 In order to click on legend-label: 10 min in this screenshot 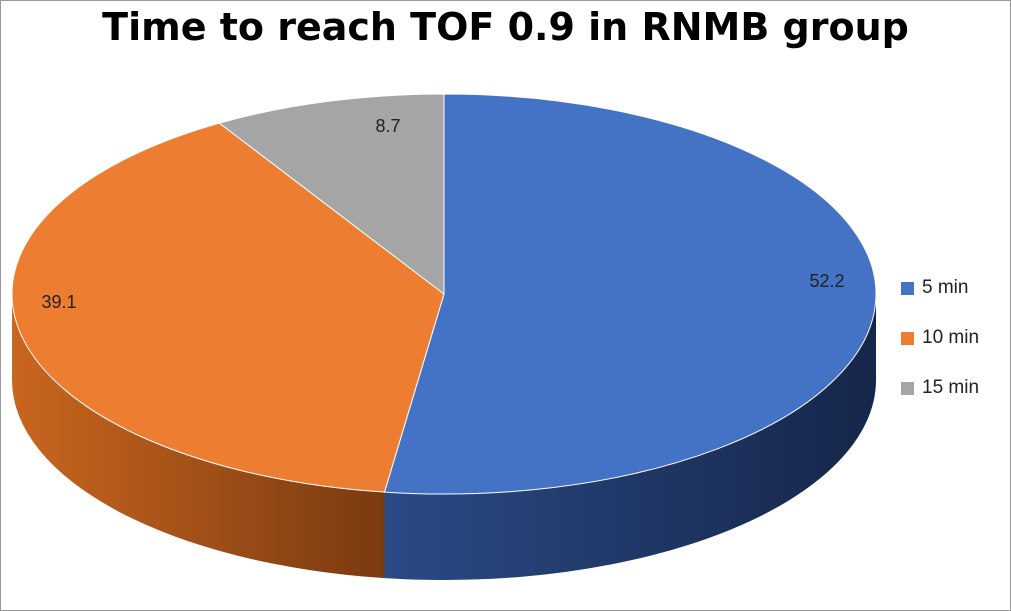, I will do `click(951, 337)`.